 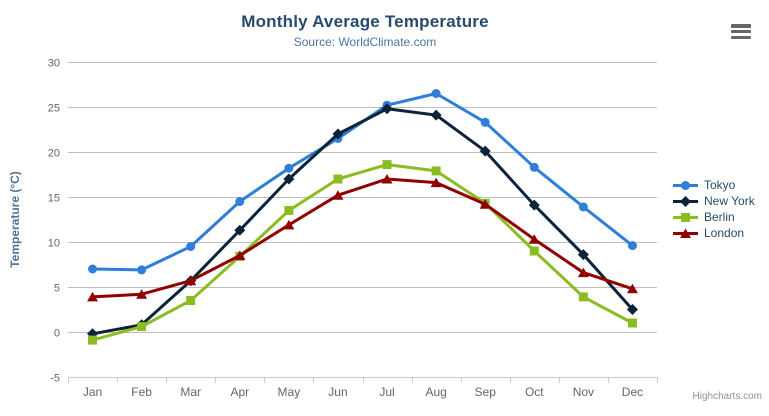 I want to click on point-new-york-may, so click(x=289, y=179).